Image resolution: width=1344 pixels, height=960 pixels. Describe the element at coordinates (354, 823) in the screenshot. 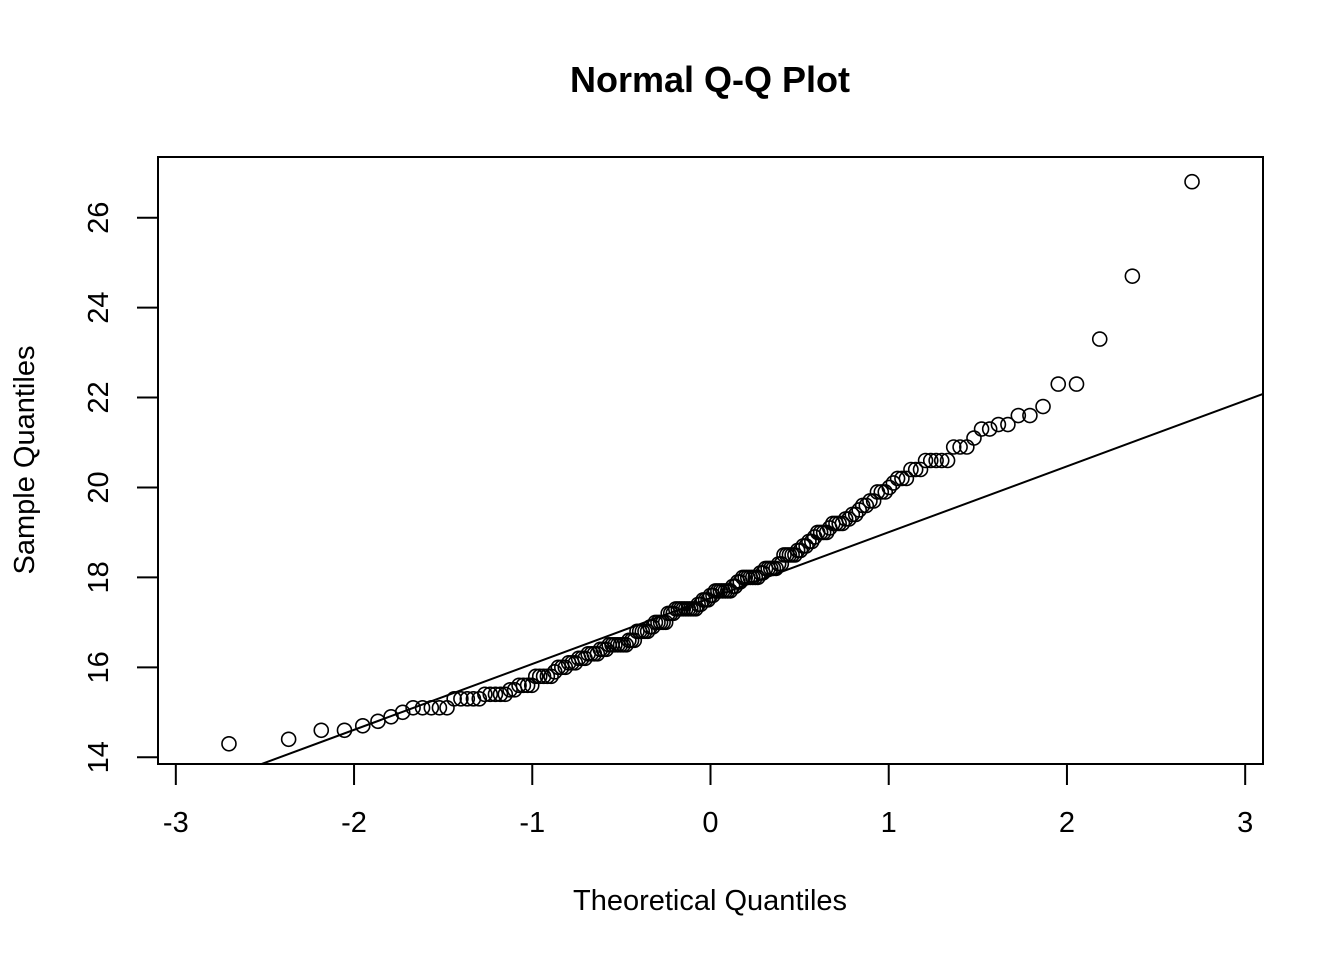

I see `x-tick-label: -2` at that location.